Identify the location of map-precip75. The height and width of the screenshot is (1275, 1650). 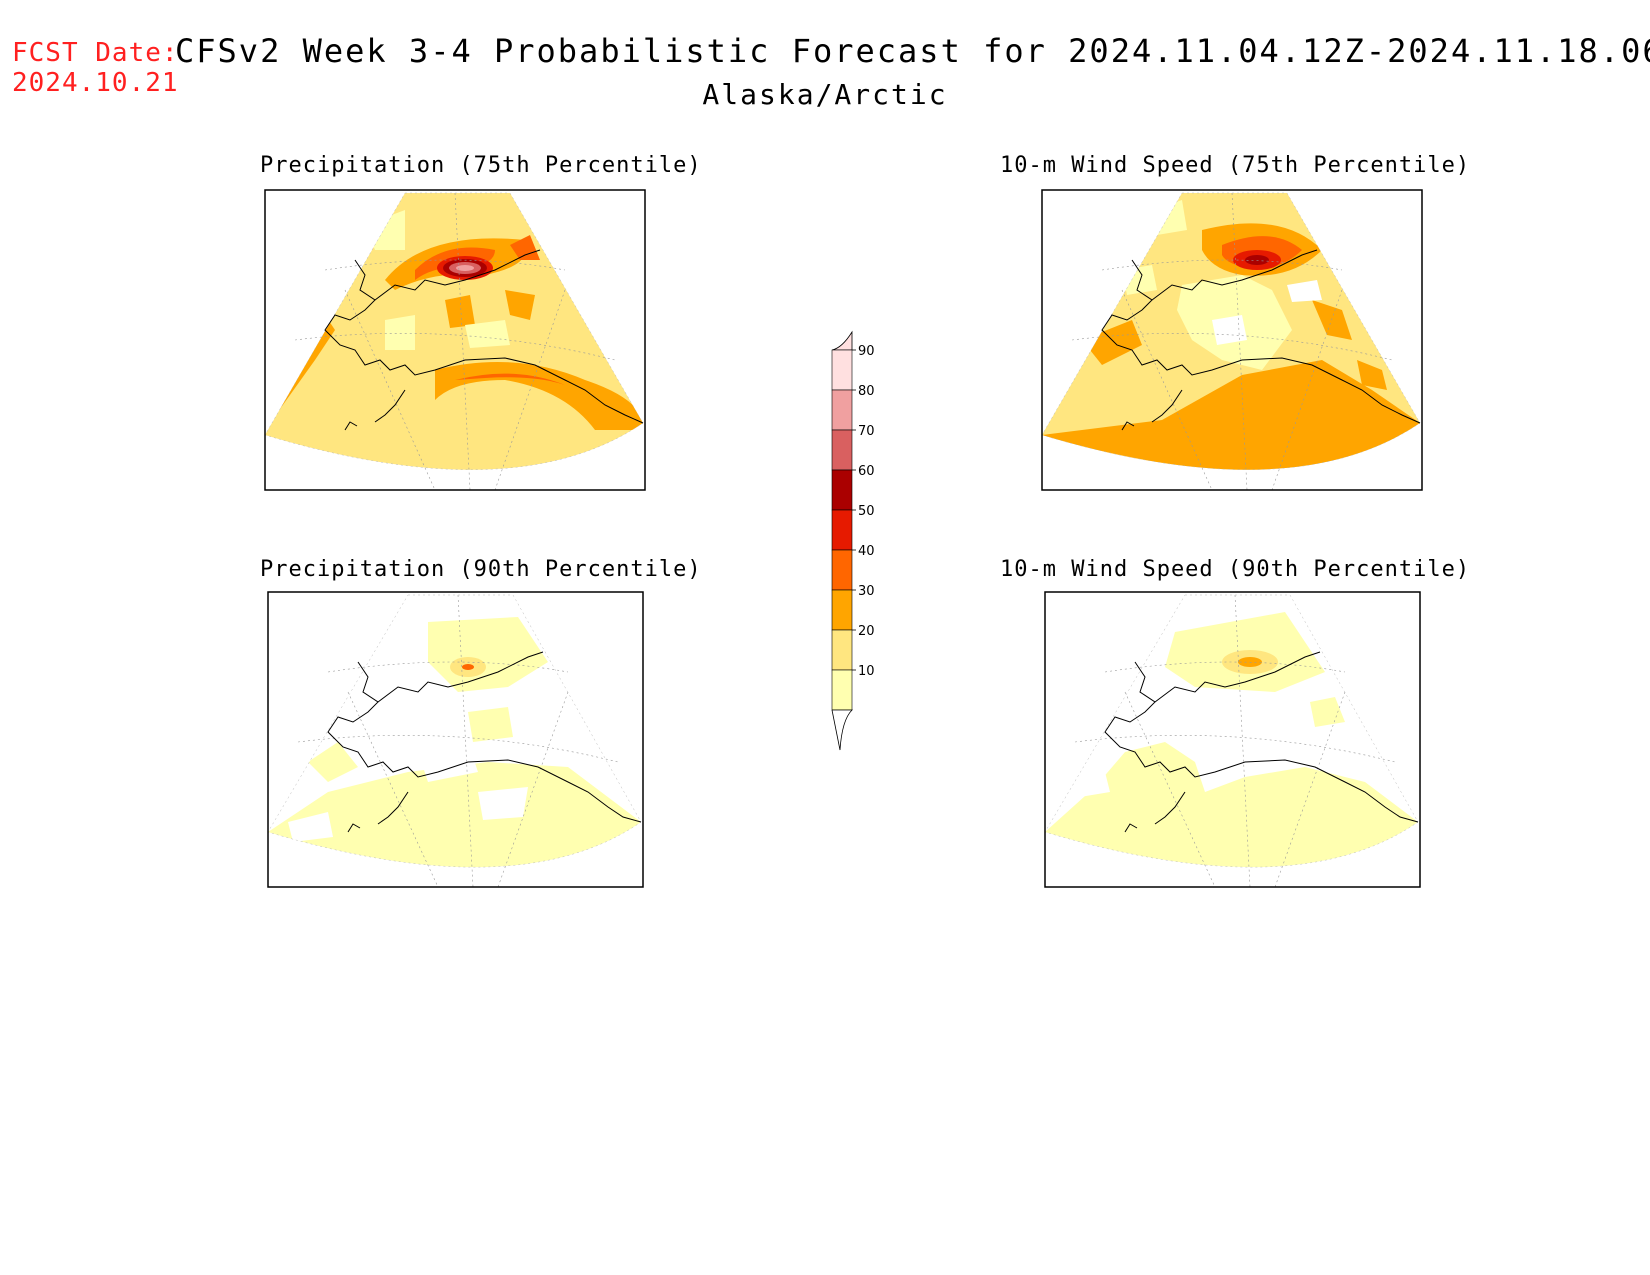
(454, 341).